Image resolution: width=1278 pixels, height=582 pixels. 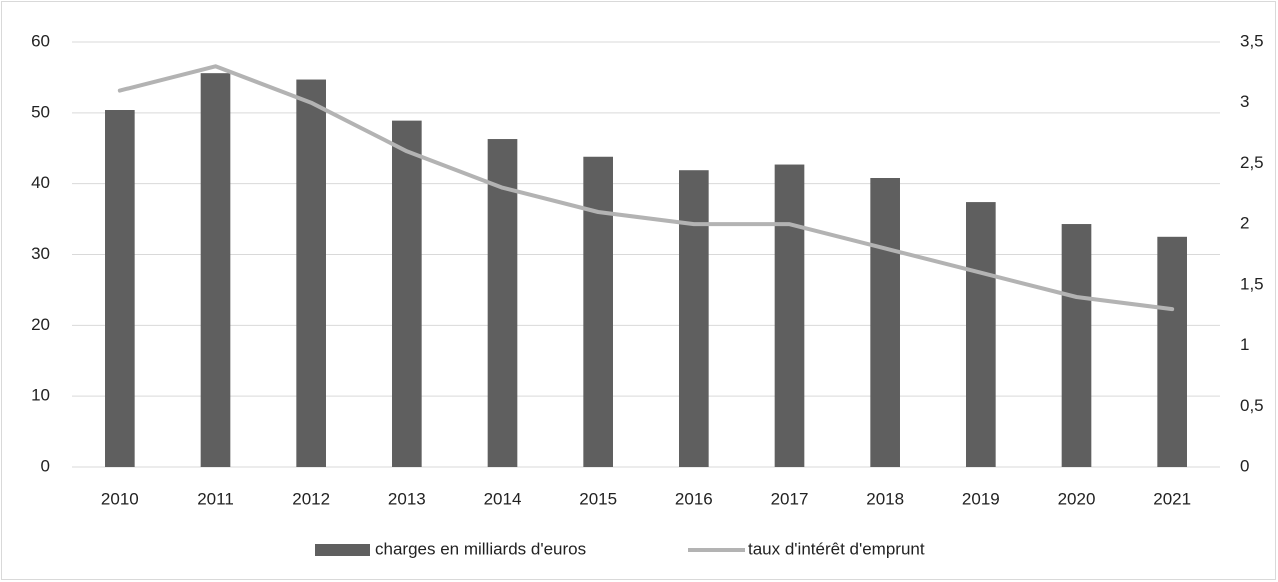 I want to click on x-tick-label: 2011, so click(x=215, y=498).